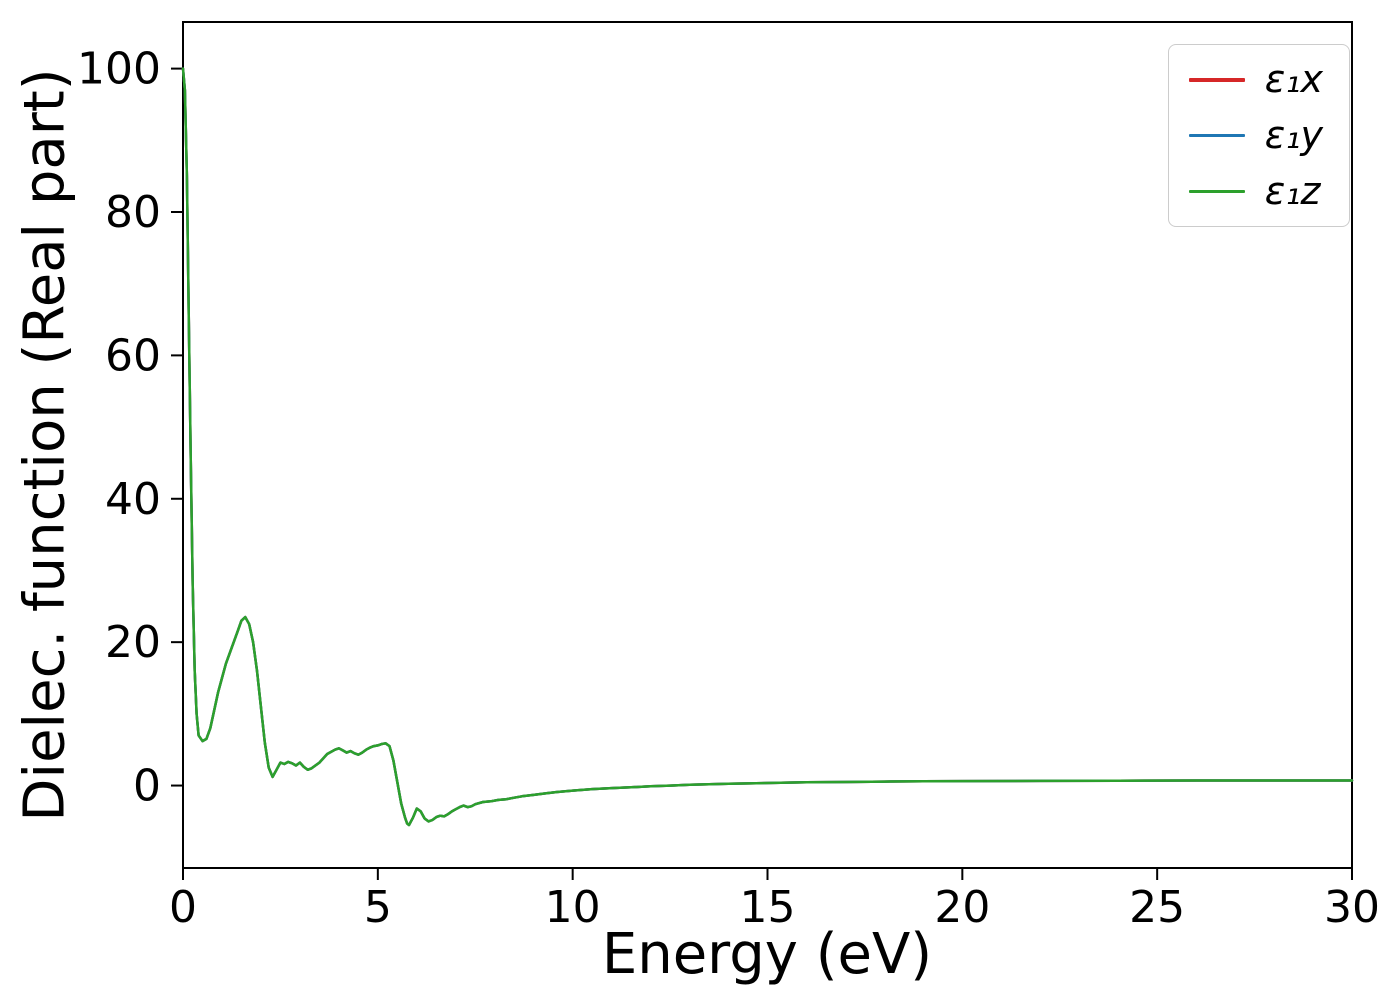 The height and width of the screenshot is (1000, 1400). What do you see at coordinates (45, 445) in the screenshot?
I see `y-axis-label: Dielec. function (Real part)` at bounding box center [45, 445].